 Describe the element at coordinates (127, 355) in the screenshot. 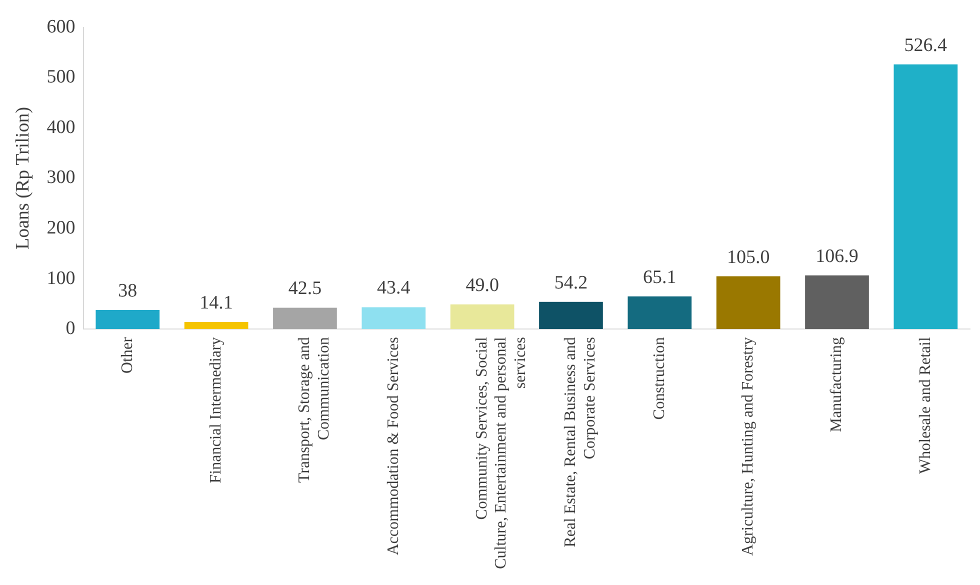

I see `x-tick-label: Other` at that location.